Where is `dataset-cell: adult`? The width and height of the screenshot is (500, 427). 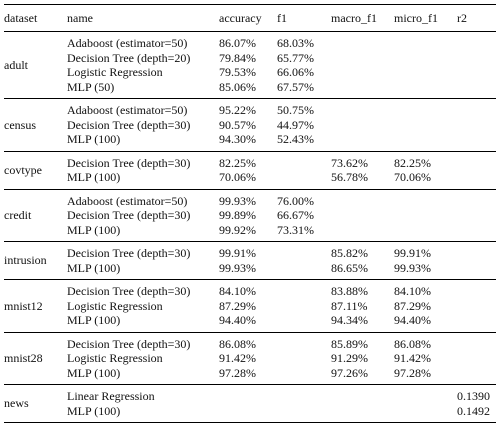
dataset-cell: adult is located at coordinates (16, 64).